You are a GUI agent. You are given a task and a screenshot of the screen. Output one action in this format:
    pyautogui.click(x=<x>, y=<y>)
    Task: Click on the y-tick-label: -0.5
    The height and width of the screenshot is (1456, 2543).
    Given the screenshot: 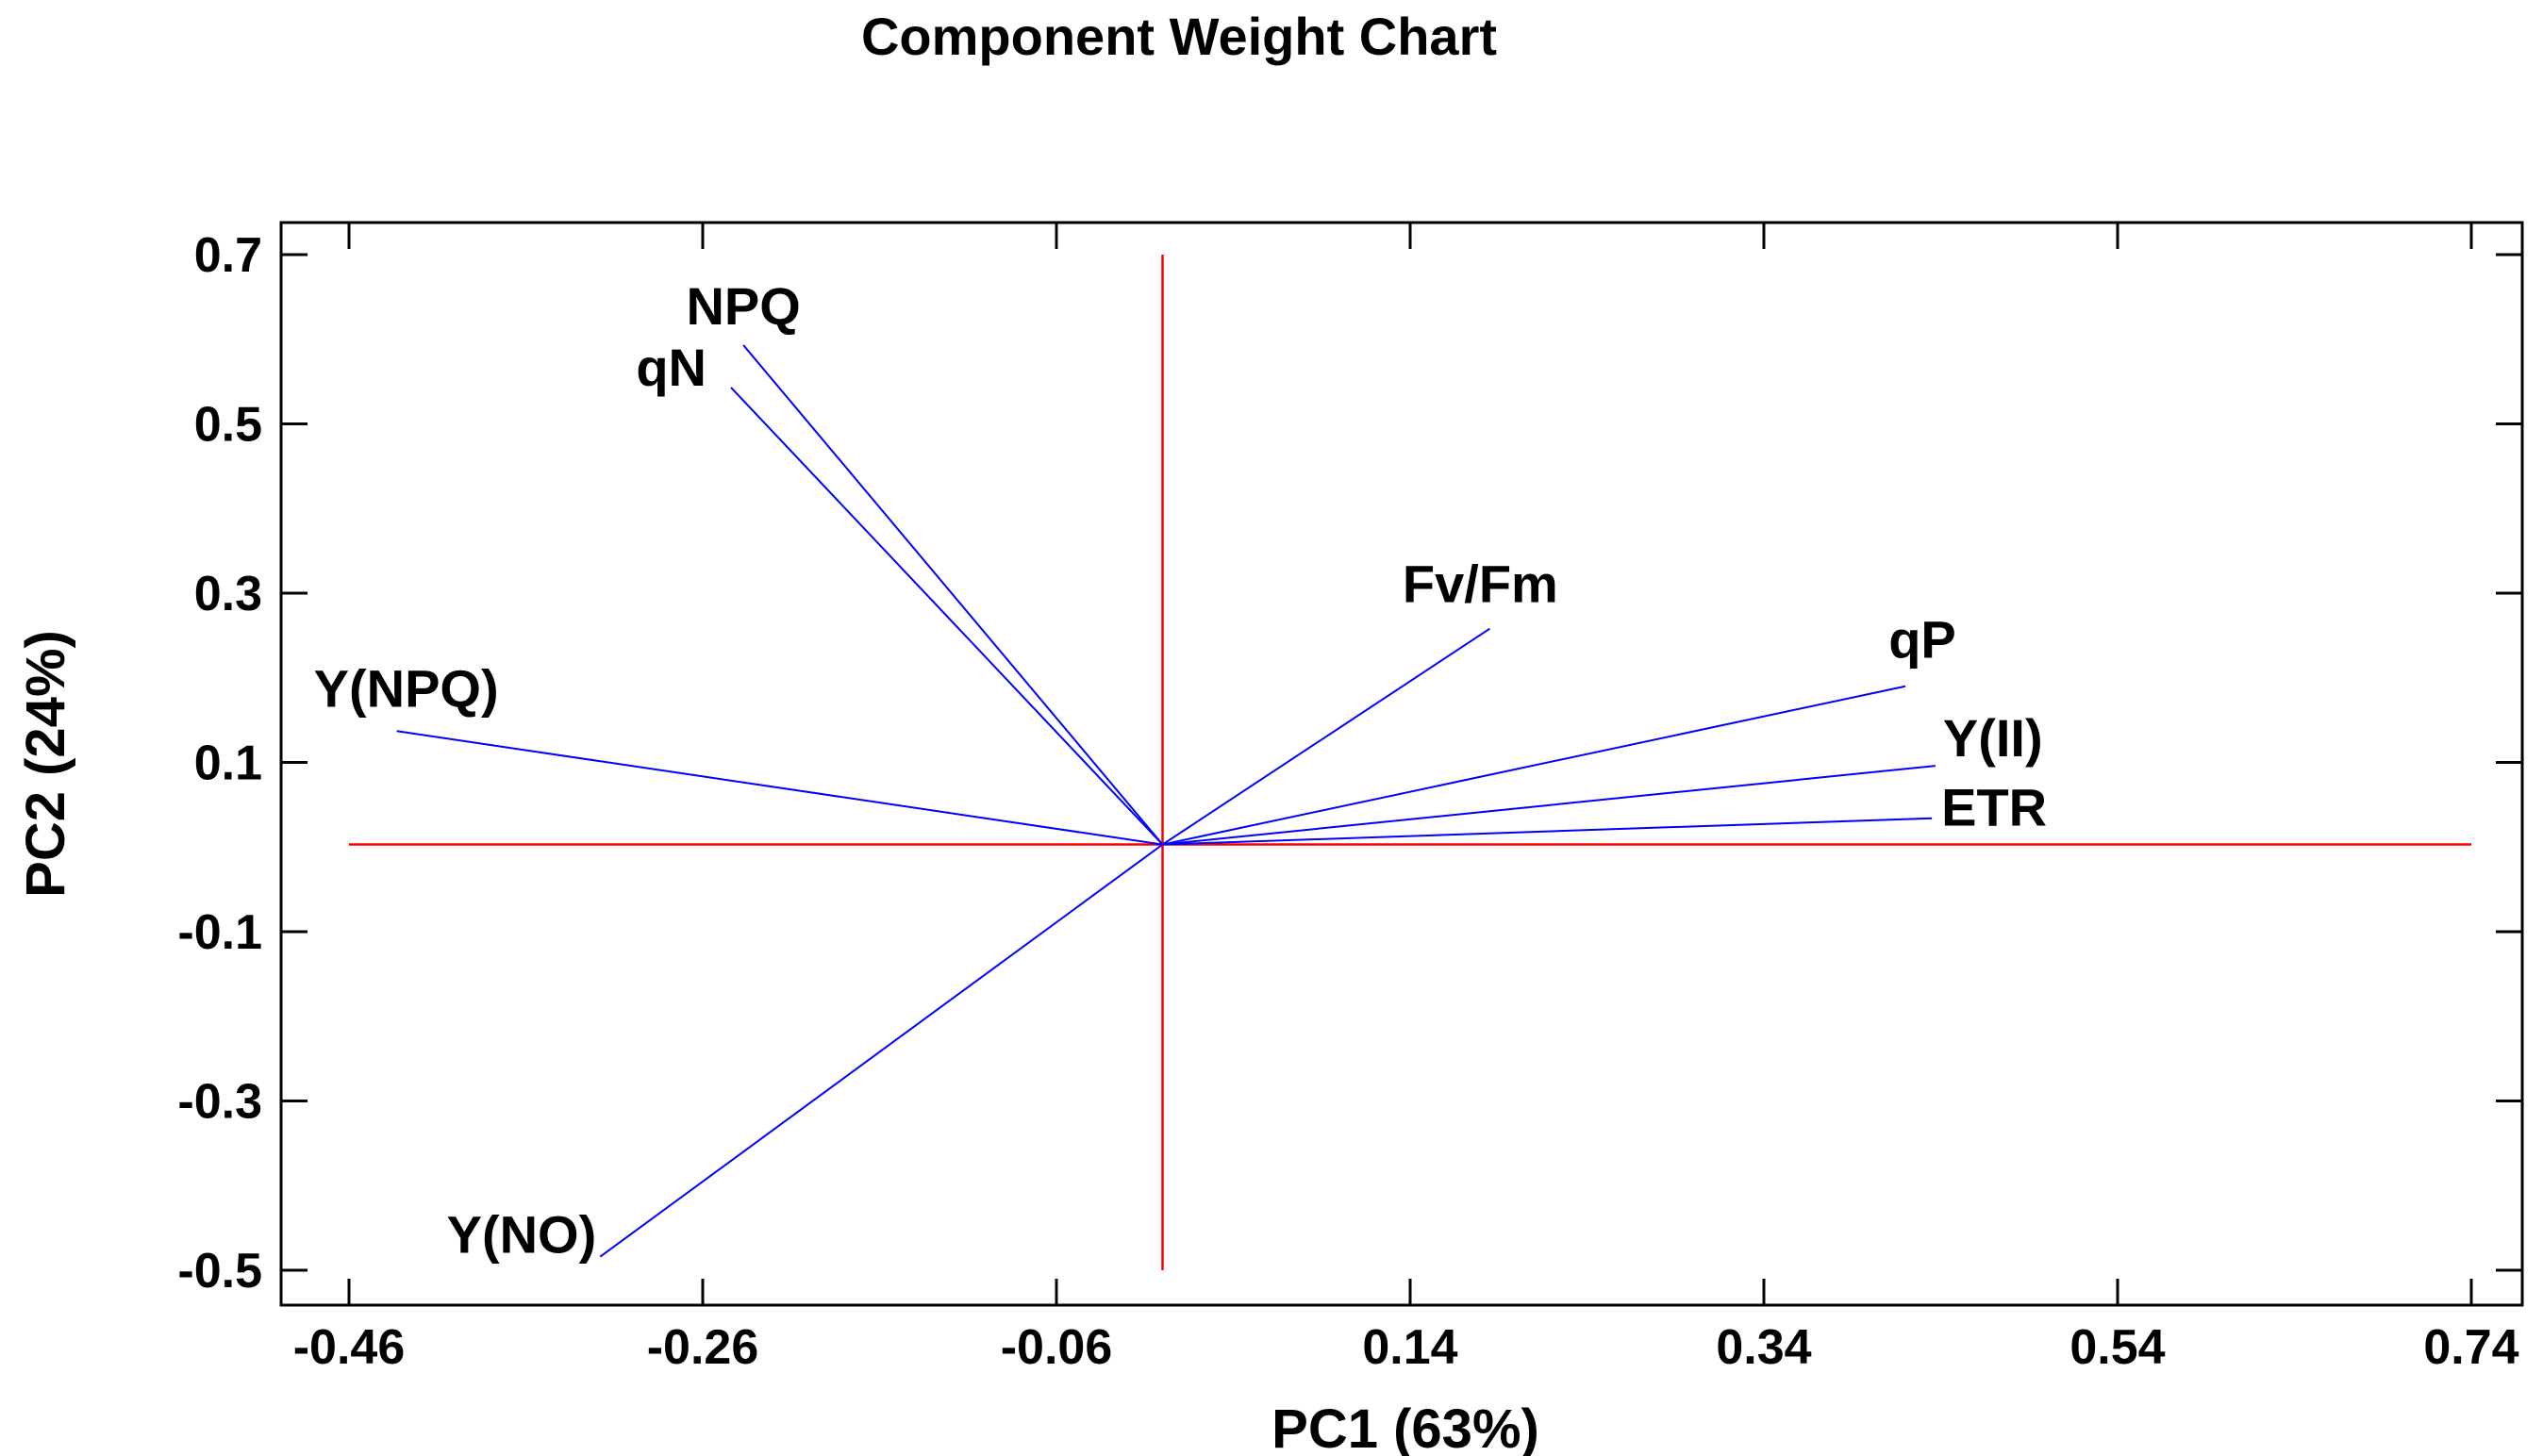 What is the action you would take?
    pyautogui.click(x=220, y=1271)
    